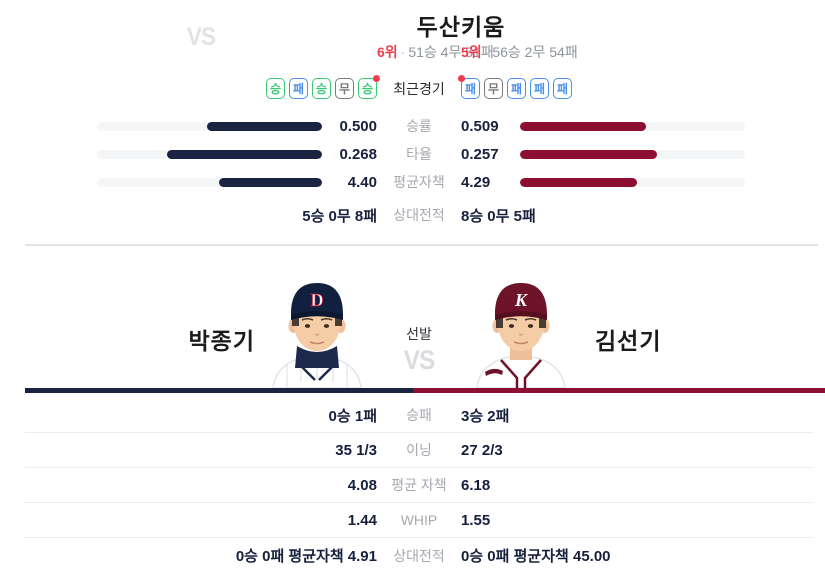  Describe the element at coordinates (451, 52) in the screenshot. I see `team-record-home-text: 51승 4무 51패` at that location.